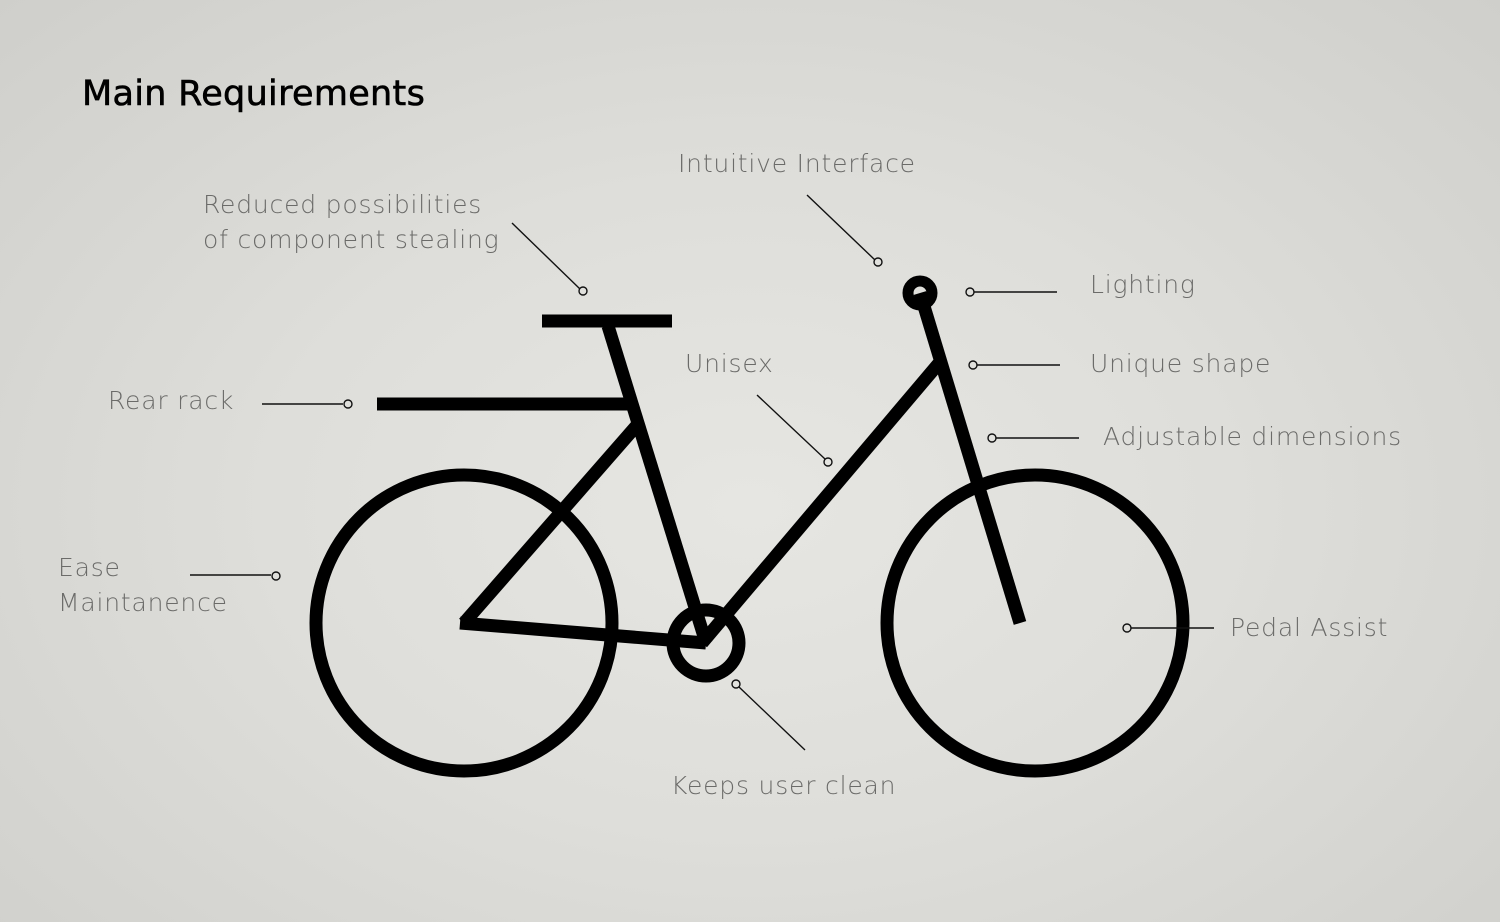 This screenshot has height=922, width=1500. What do you see at coordinates (348, 404) in the screenshot?
I see `leader-rear-rack-dot` at bounding box center [348, 404].